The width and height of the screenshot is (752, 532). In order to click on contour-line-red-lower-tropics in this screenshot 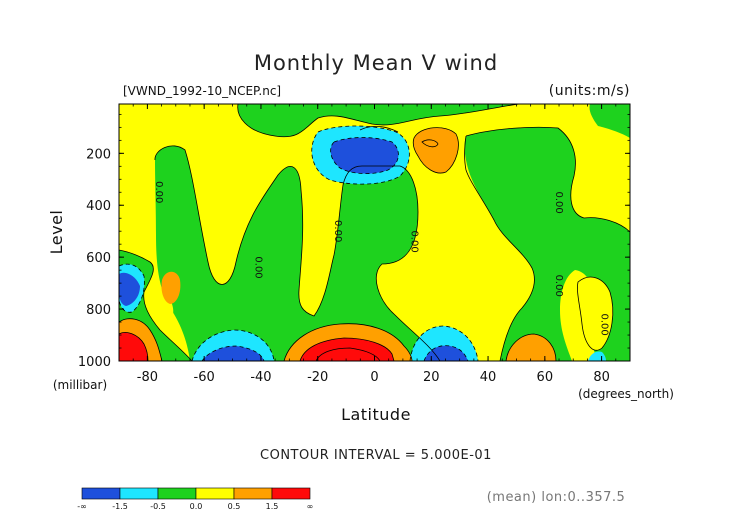, I will do `click(347, 349)`.